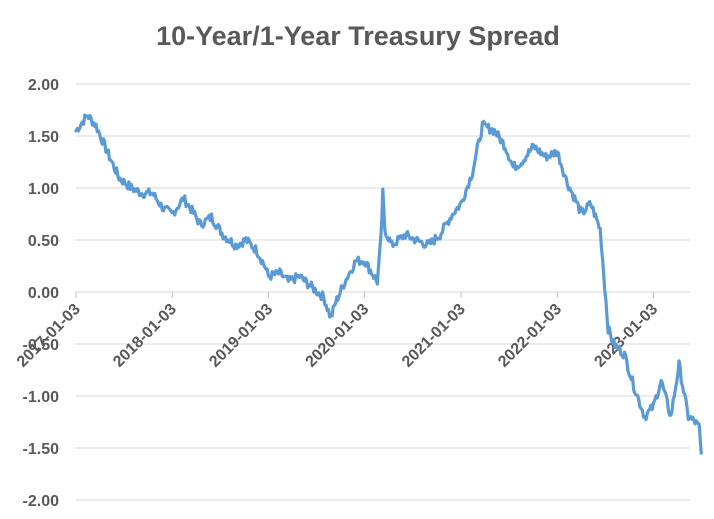 Image resolution: width=714 pixels, height=519 pixels. What do you see at coordinates (41, 449) in the screenshot?
I see `y-tick-label: -1.50` at bounding box center [41, 449].